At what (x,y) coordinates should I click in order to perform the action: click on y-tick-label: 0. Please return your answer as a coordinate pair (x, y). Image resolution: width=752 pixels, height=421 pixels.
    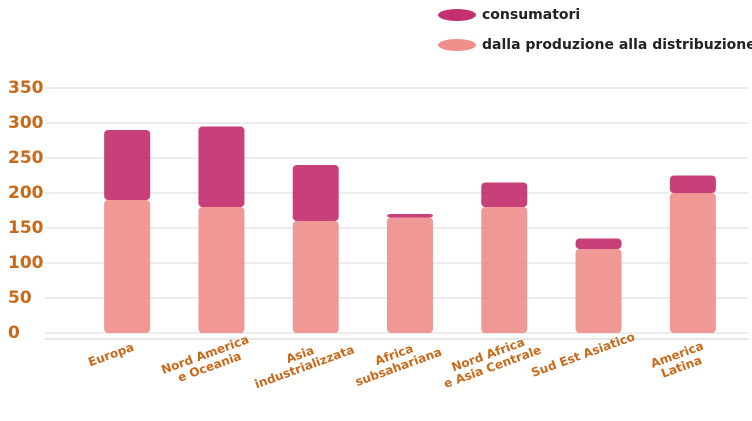
    Looking at the image, I should click on (14, 333).